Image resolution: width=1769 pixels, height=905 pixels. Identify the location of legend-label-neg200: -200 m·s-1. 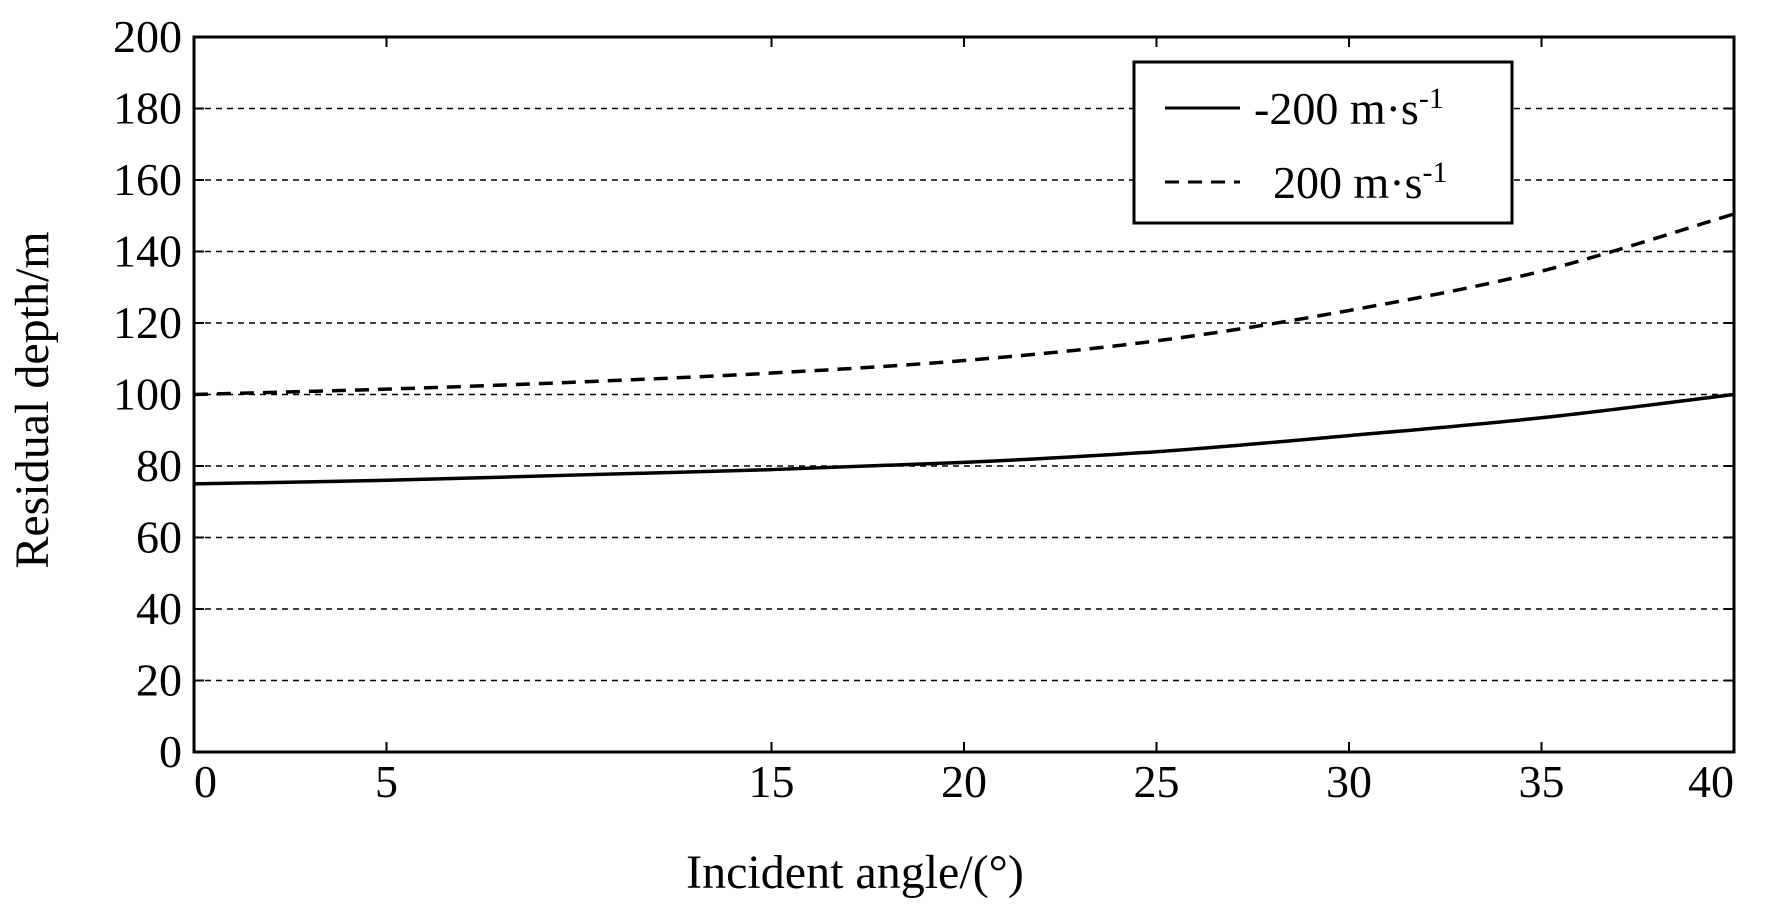
(1349, 108).